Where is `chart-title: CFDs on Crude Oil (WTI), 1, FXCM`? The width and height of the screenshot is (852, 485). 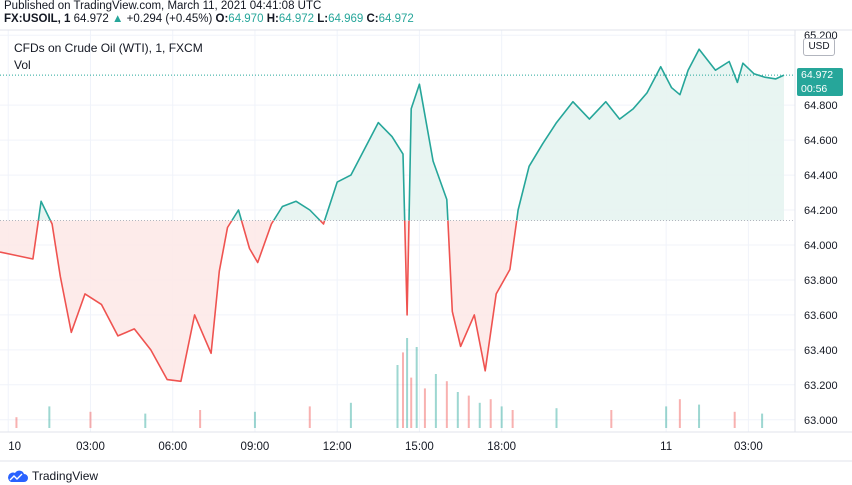 chart-title: CFDs on Crude Oil (WTI), 1, FXCM is located at coordinates (108, 48).